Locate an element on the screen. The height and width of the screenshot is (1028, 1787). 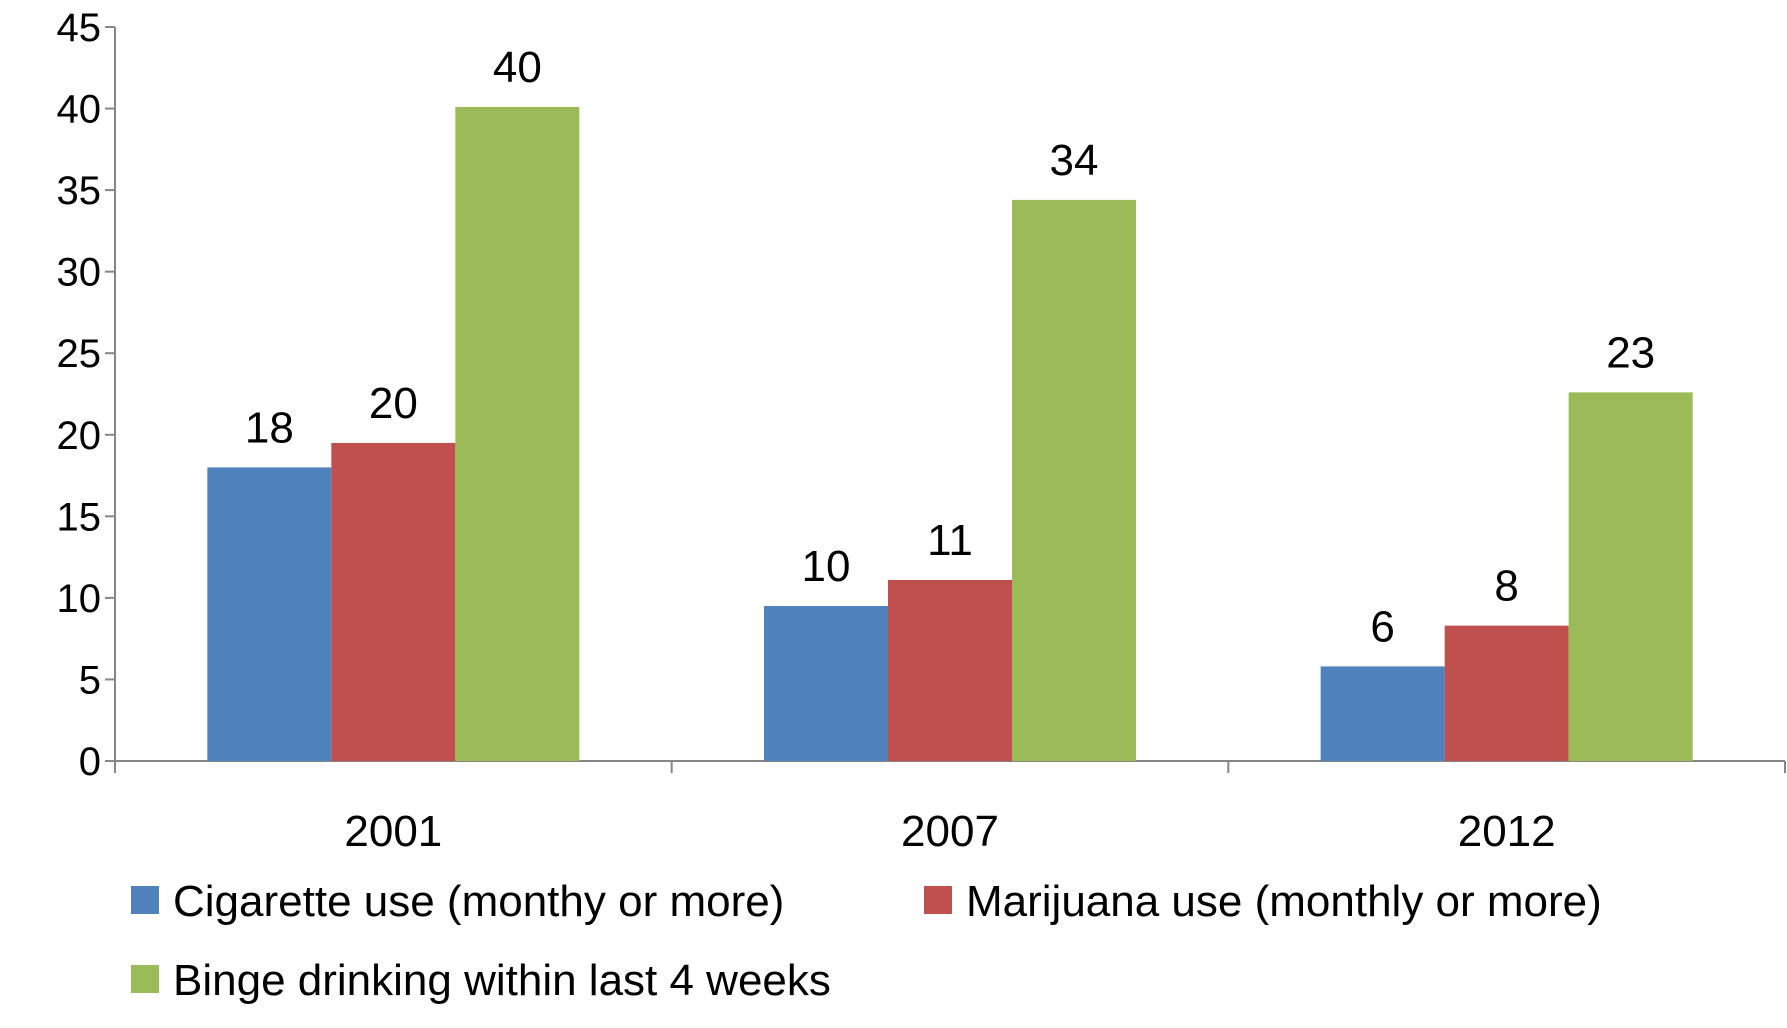
y-tick-label: 10 is located at coordinates (79, 599).